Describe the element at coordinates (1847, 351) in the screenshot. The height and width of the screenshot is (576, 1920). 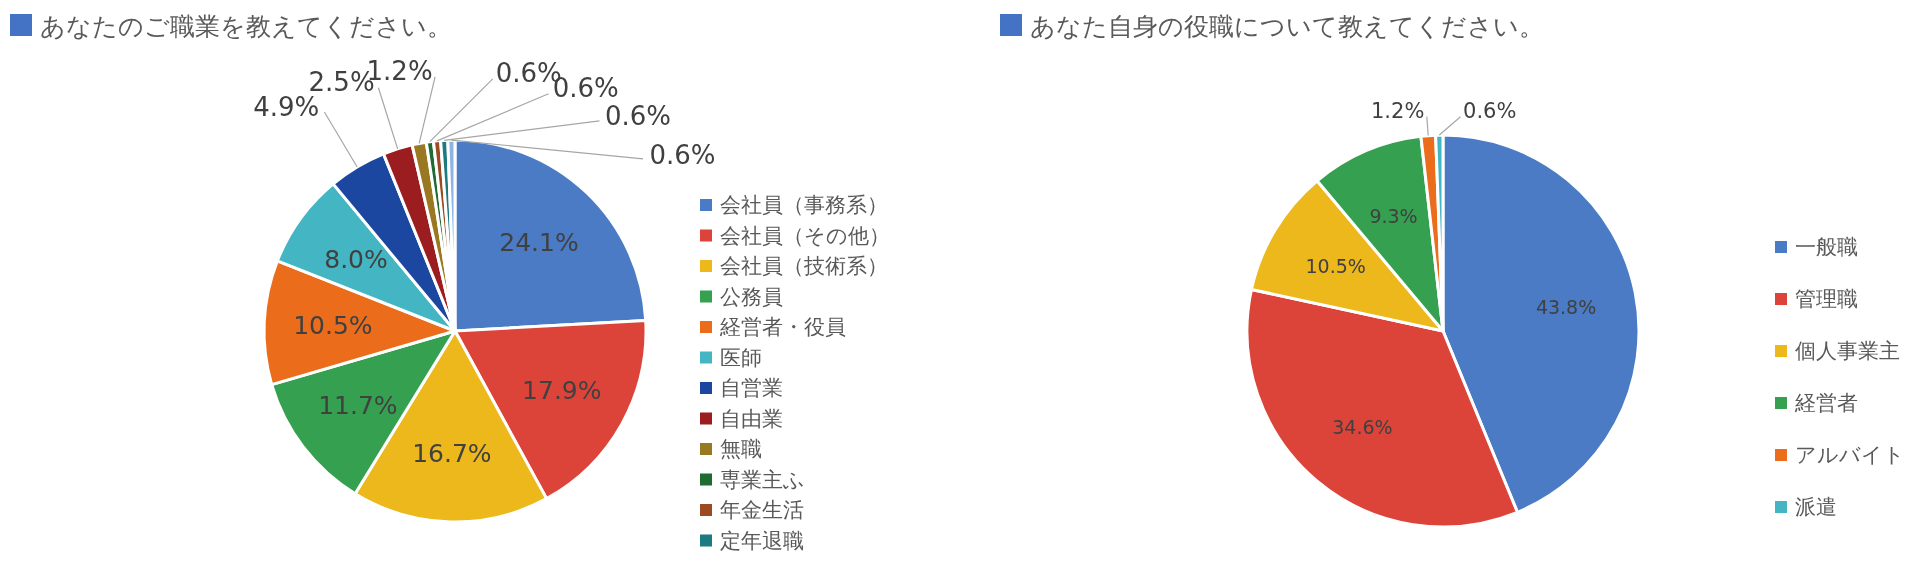
I see `legend-label: 個人事業主` at that location.